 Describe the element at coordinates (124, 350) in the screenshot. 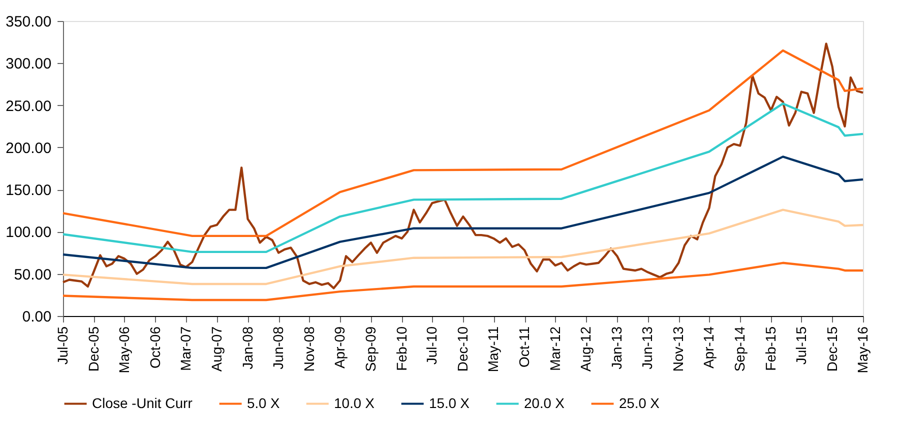

I see `x-tick-label: May-06` at that location.